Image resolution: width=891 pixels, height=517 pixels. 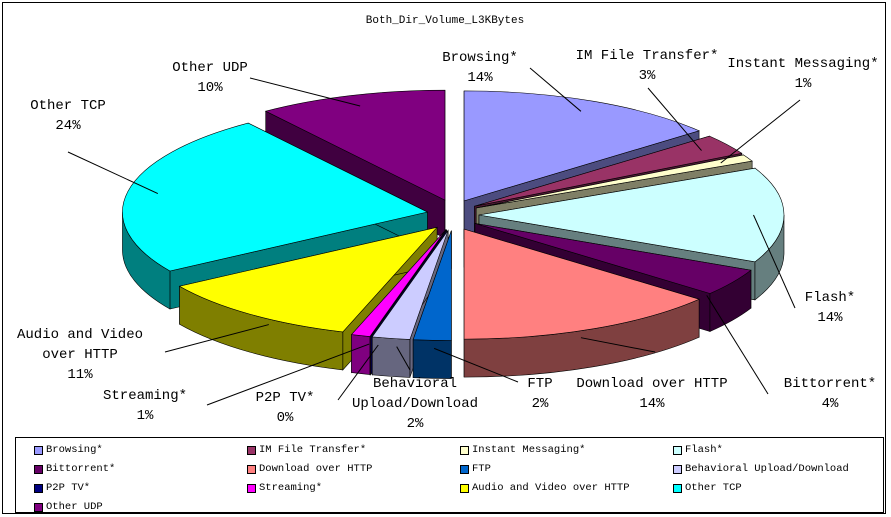 What do you see at coordinates (285, 418) in the screenshot?
I see `label-value: 0%` at bounding box center [285, 418].